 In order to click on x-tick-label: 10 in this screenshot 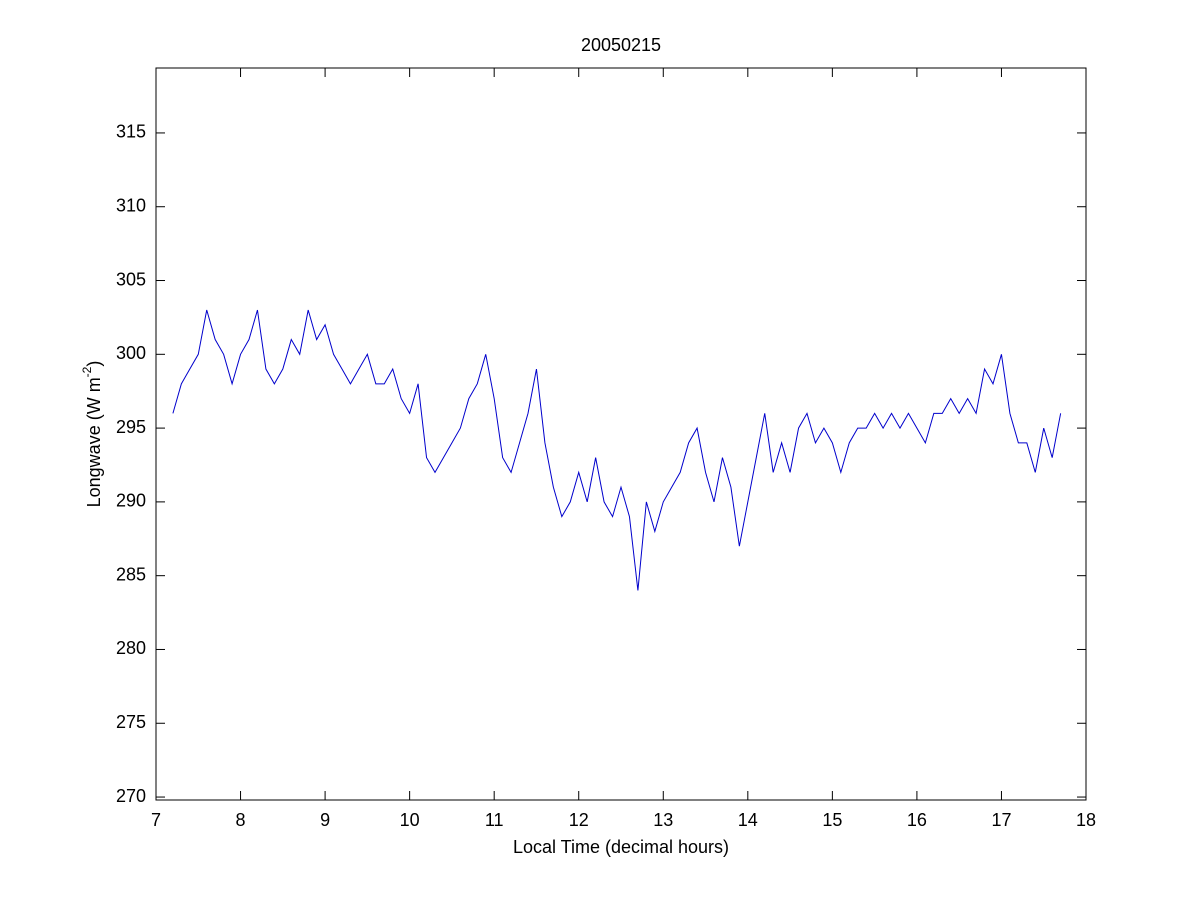, I will do `click(410, 820)`.